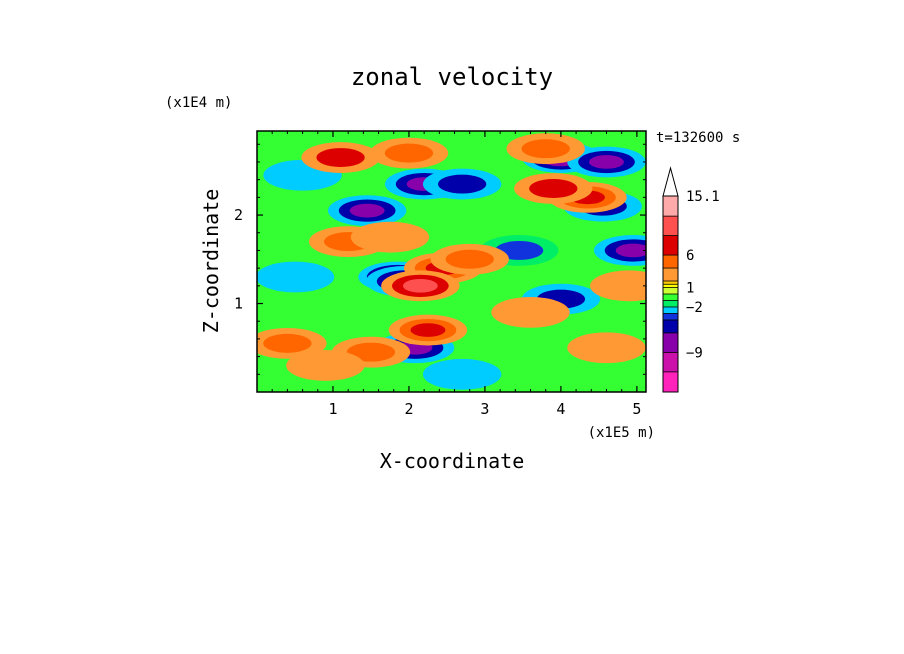 The image size is (904, 654). What do you see at coordinates (211, 261) in the screenshot?
I see `y-axis-title: Z-coordinate` at bounding box center [211, 261].